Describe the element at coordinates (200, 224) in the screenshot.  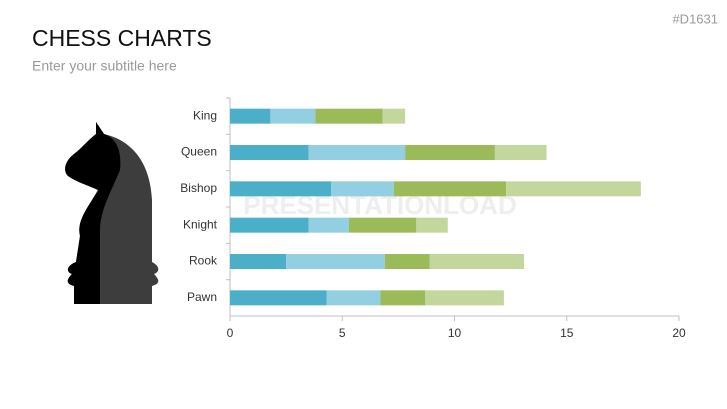
I see `y-tick-label: Knight` at that location.